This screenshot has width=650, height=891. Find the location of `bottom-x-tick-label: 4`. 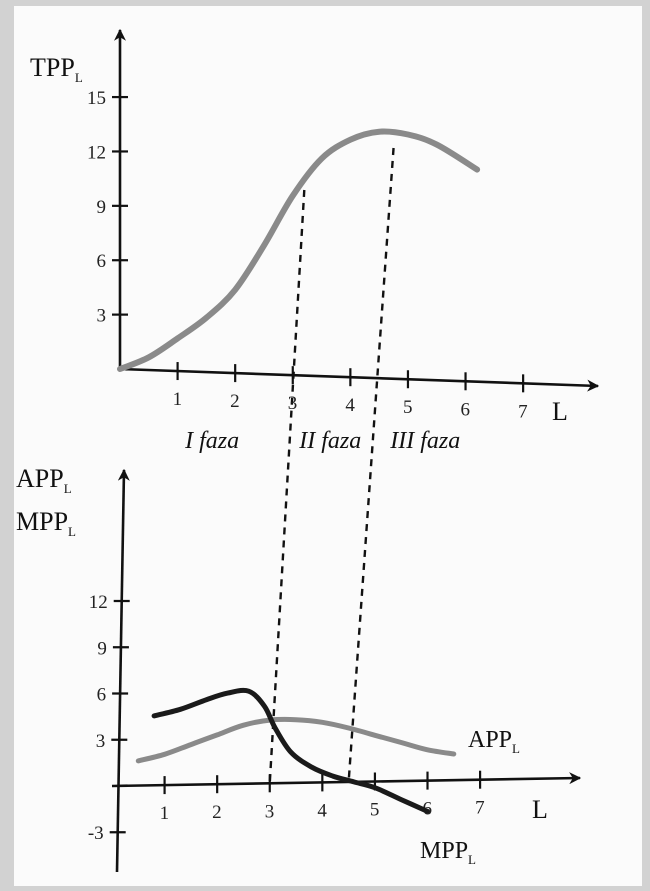

bottom-x-tick-label: 4 is located at coordinates (322, 810).